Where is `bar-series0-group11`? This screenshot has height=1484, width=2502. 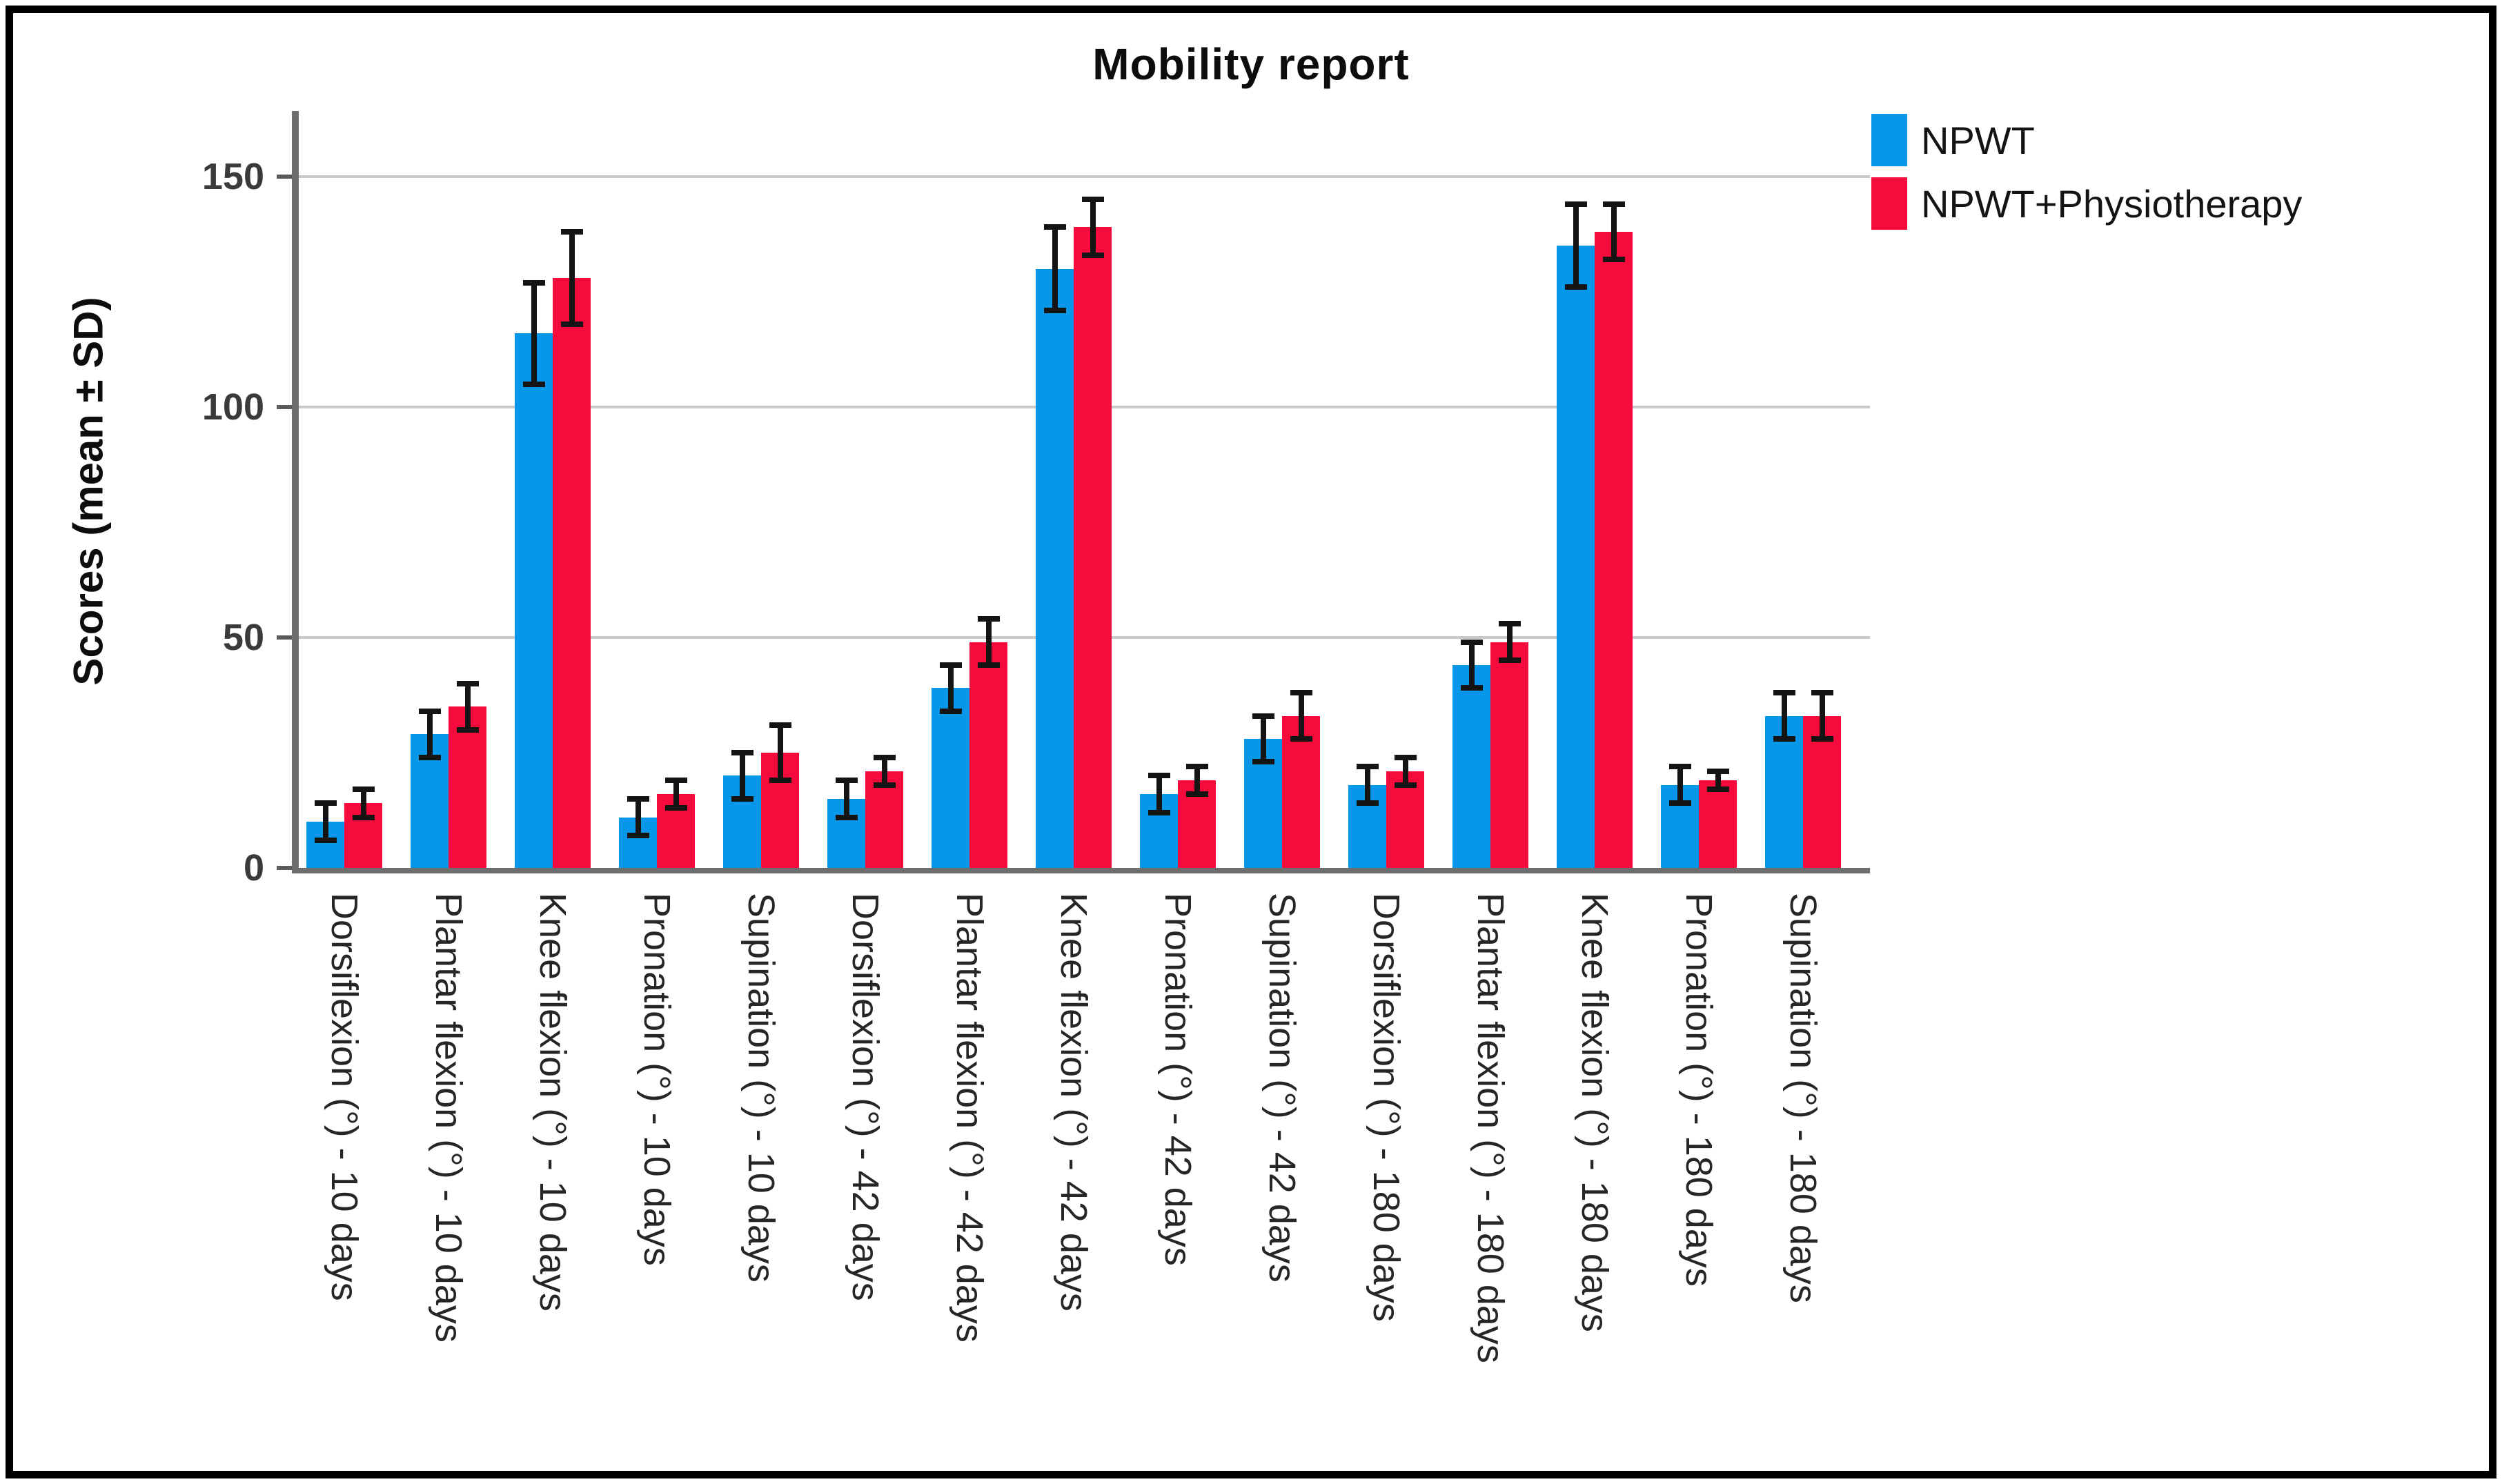
bar-series0-group11 is located at coordinates (1471, 766).